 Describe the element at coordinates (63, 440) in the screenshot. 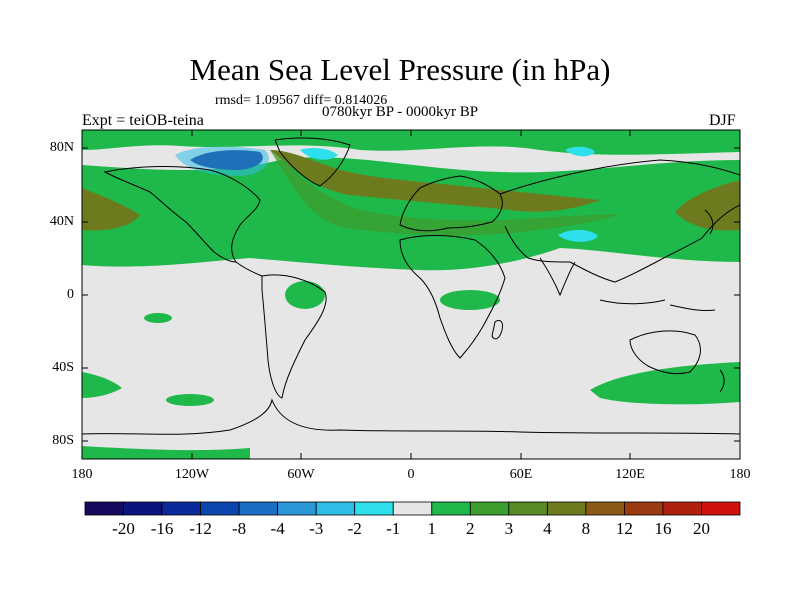

I see `lat-label-80s: 80S` at that location.